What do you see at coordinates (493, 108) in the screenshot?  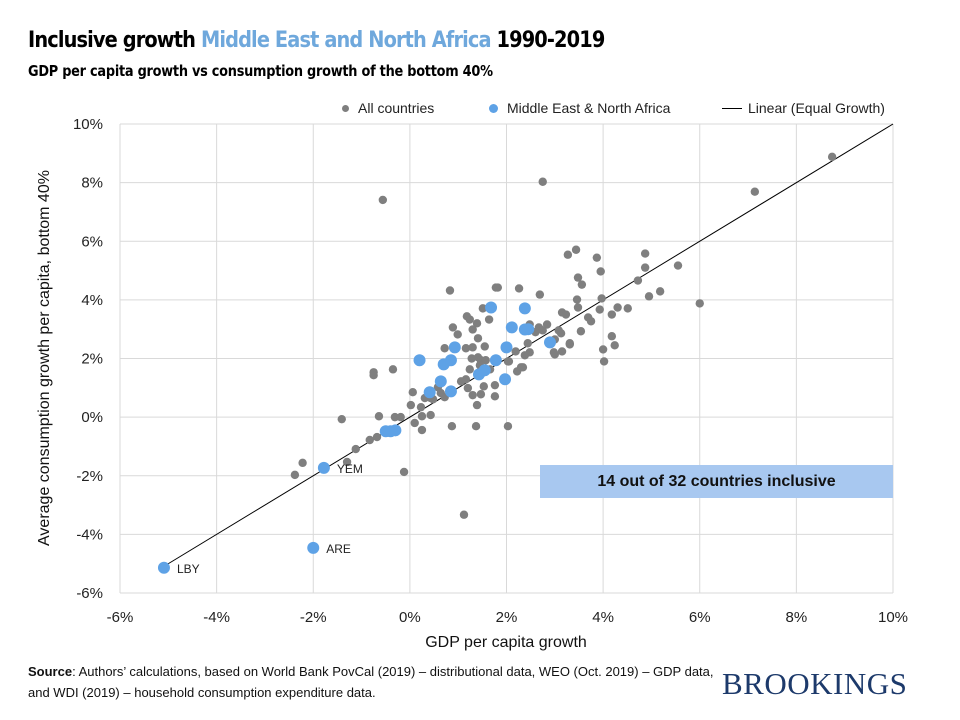 I see `blue-dot-icon` at bounding box center [493, 108].